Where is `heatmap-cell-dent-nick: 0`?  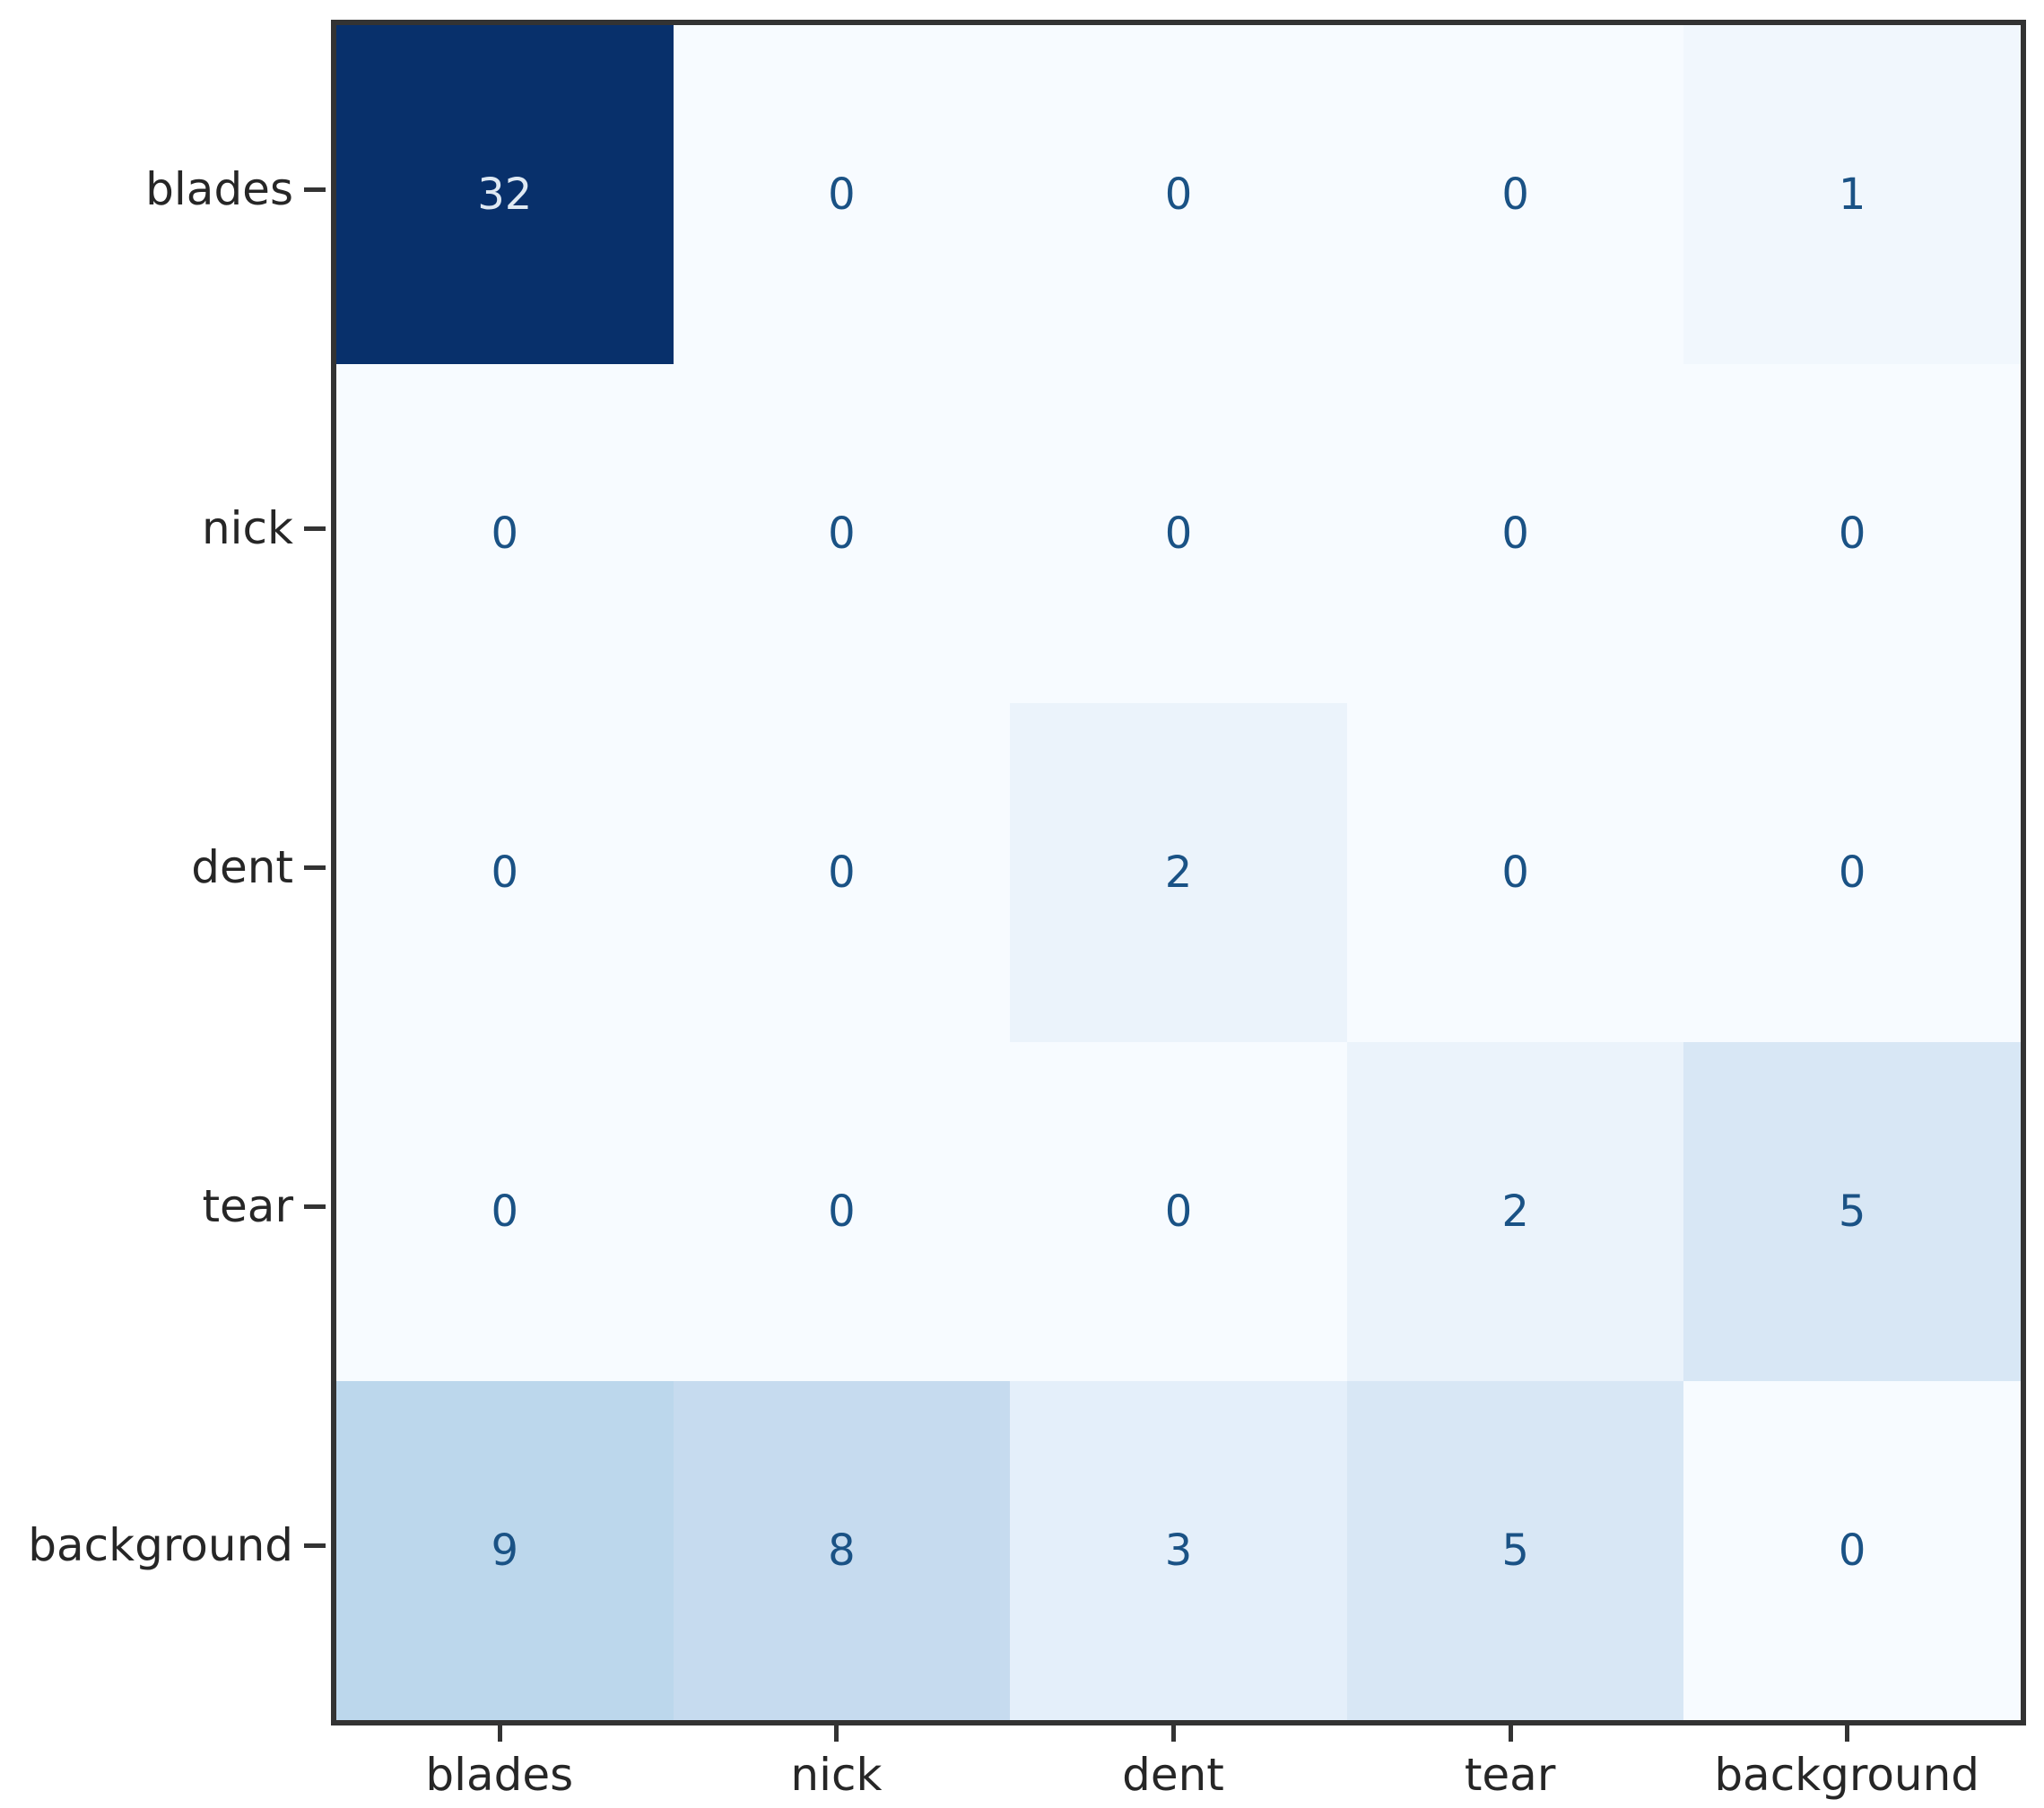 heatmap-cell-dent-nick: 0 is located at coordinates (842, 872).